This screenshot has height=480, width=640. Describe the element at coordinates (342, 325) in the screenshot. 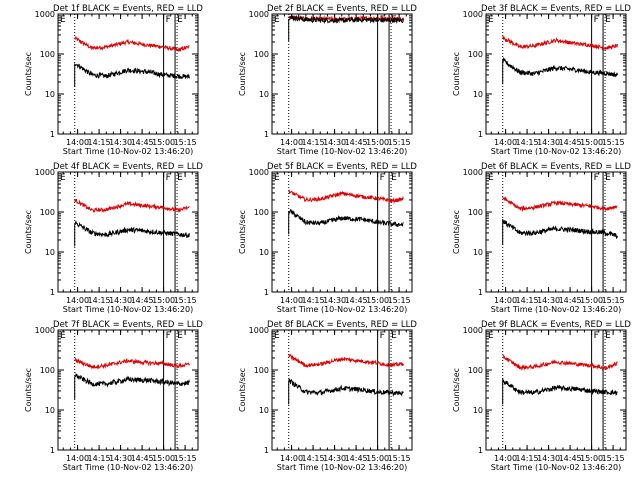

I see `panel-title: Det 8f BLACK = Events, RED = LLD` at that location.